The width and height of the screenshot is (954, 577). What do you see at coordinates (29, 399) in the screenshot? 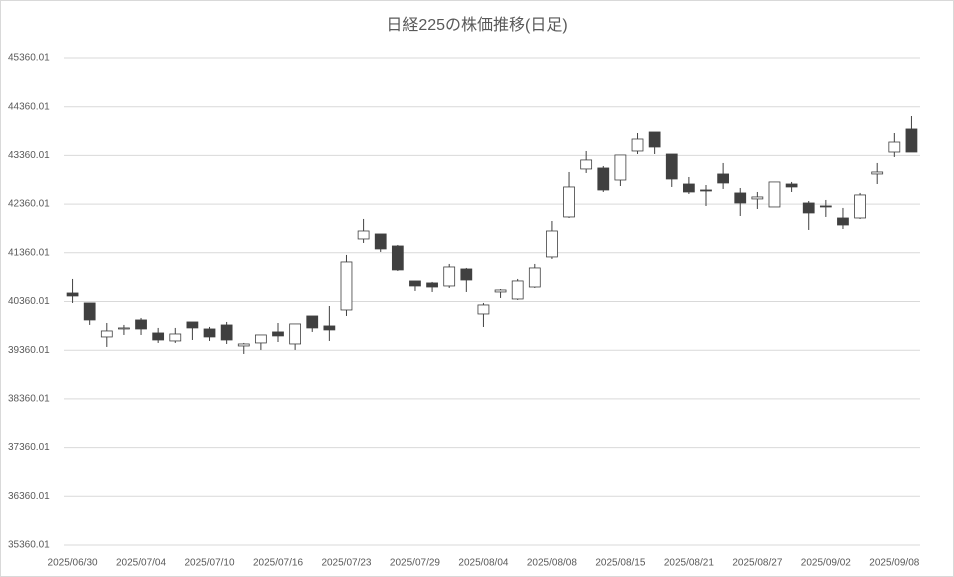
I see `y-tick-label: 38360.01` at bounding box center [29, 399].